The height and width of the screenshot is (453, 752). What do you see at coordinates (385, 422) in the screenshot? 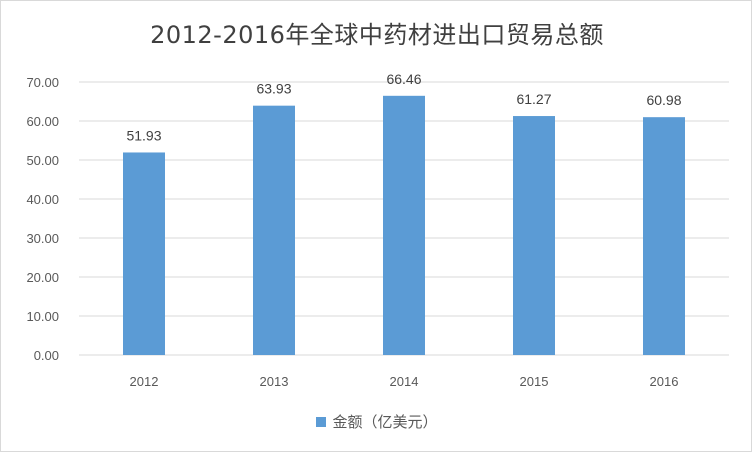
I see `legend-label: 金额（亿美元）` at bounding box center [385, 422].